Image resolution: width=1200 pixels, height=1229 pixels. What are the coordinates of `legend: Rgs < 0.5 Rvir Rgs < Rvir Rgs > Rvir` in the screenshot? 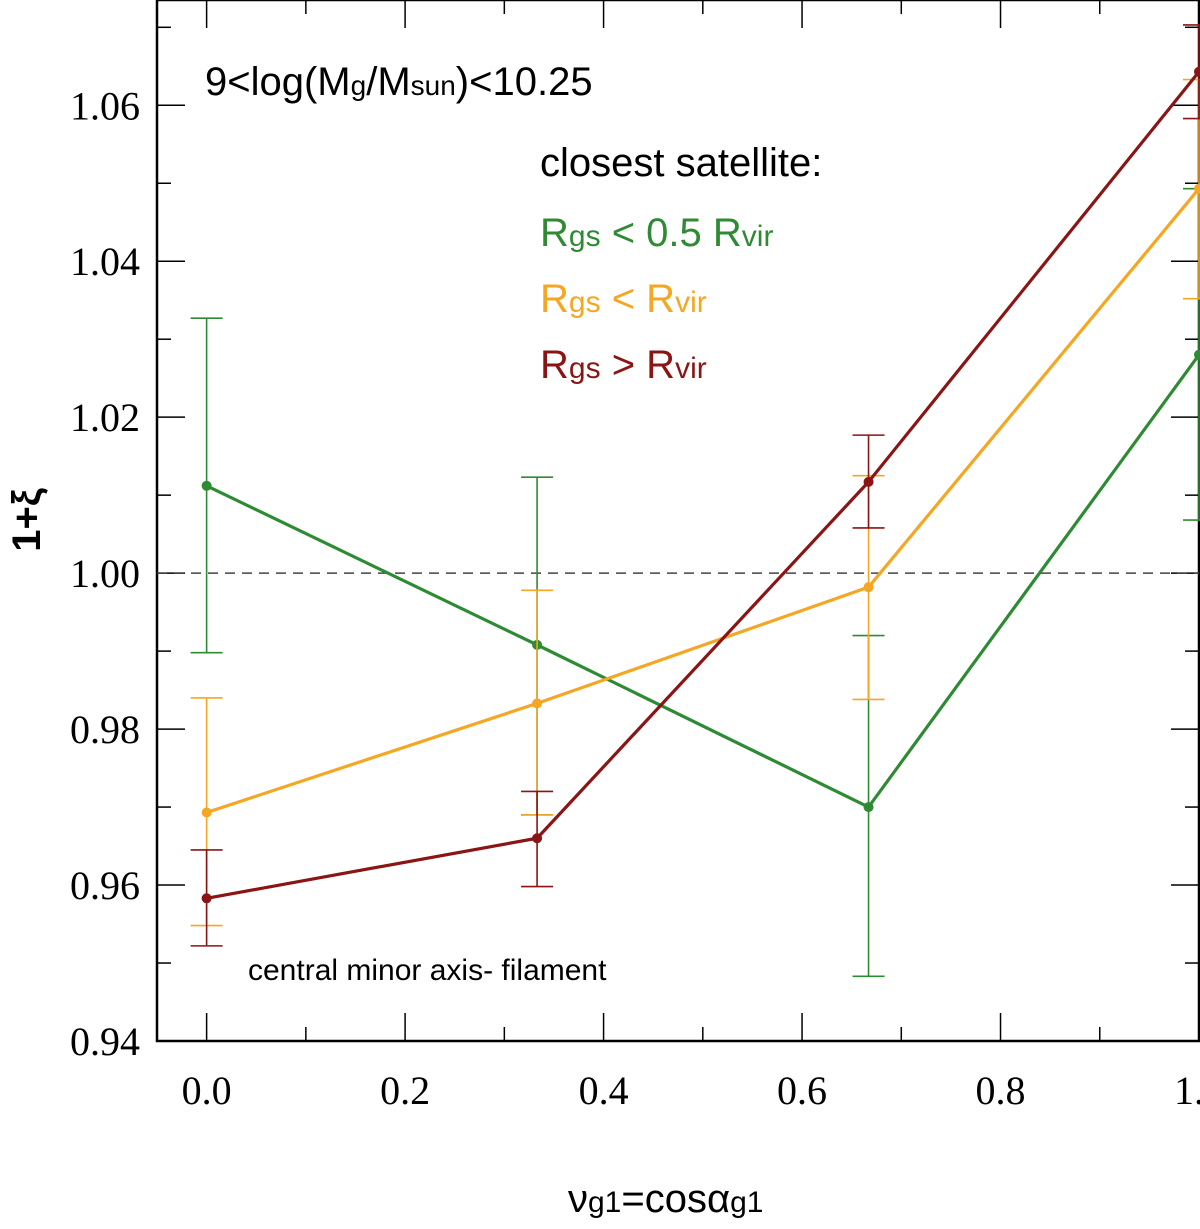 It's located at (656, 299).